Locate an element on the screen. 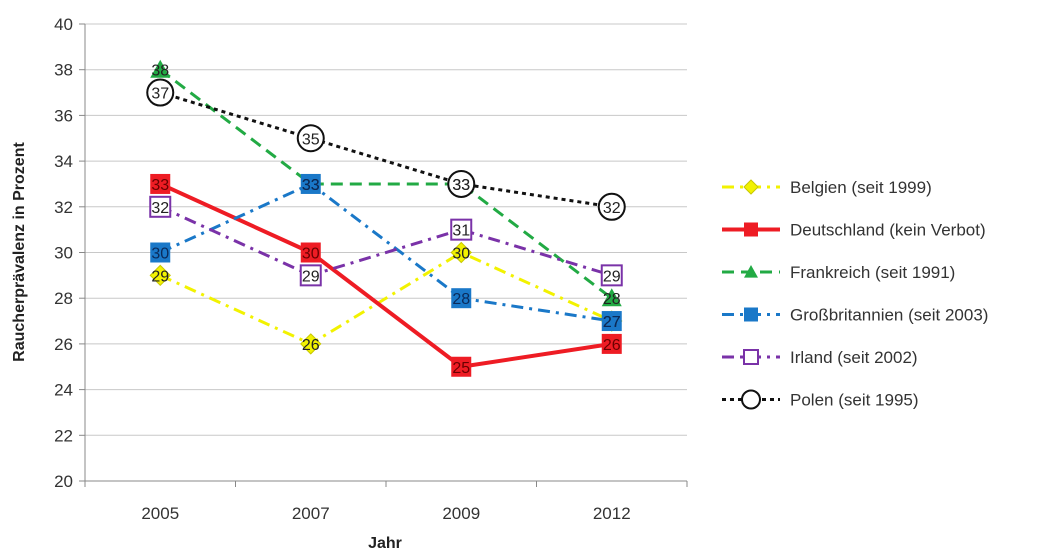 This screenshot has height=553, width=1041. y-tick-label: 30 is located at coordinates (63, 253).